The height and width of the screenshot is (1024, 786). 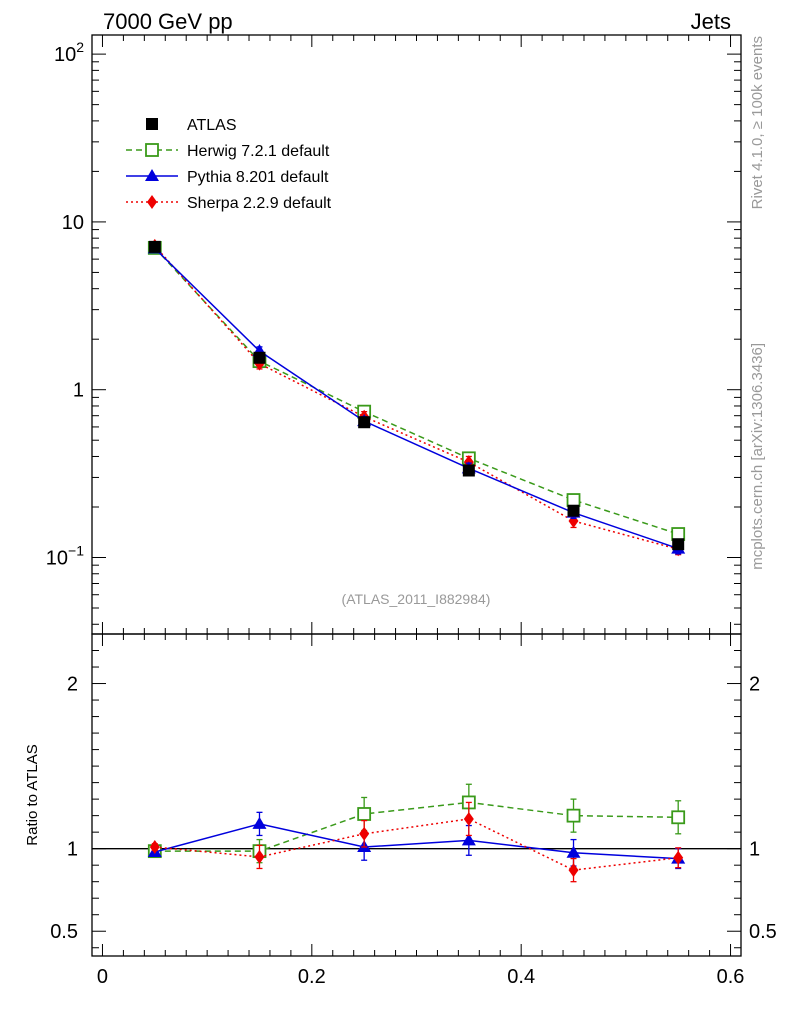 I want to click on ratio-y-axis-label: Ratio to ATLAS, so click(x=32, y=794).